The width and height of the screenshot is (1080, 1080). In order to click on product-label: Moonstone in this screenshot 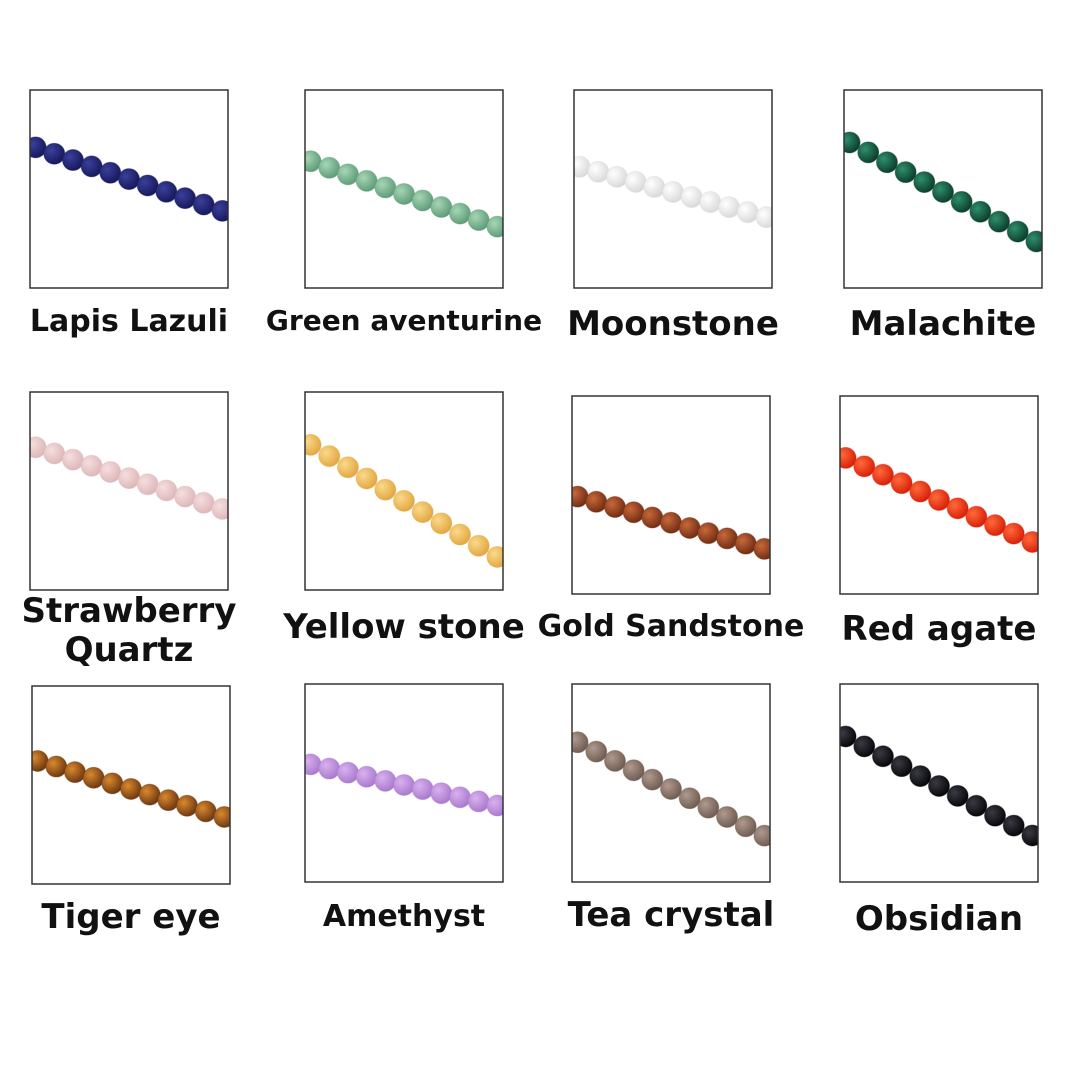, I will do `click(673, 324)`.